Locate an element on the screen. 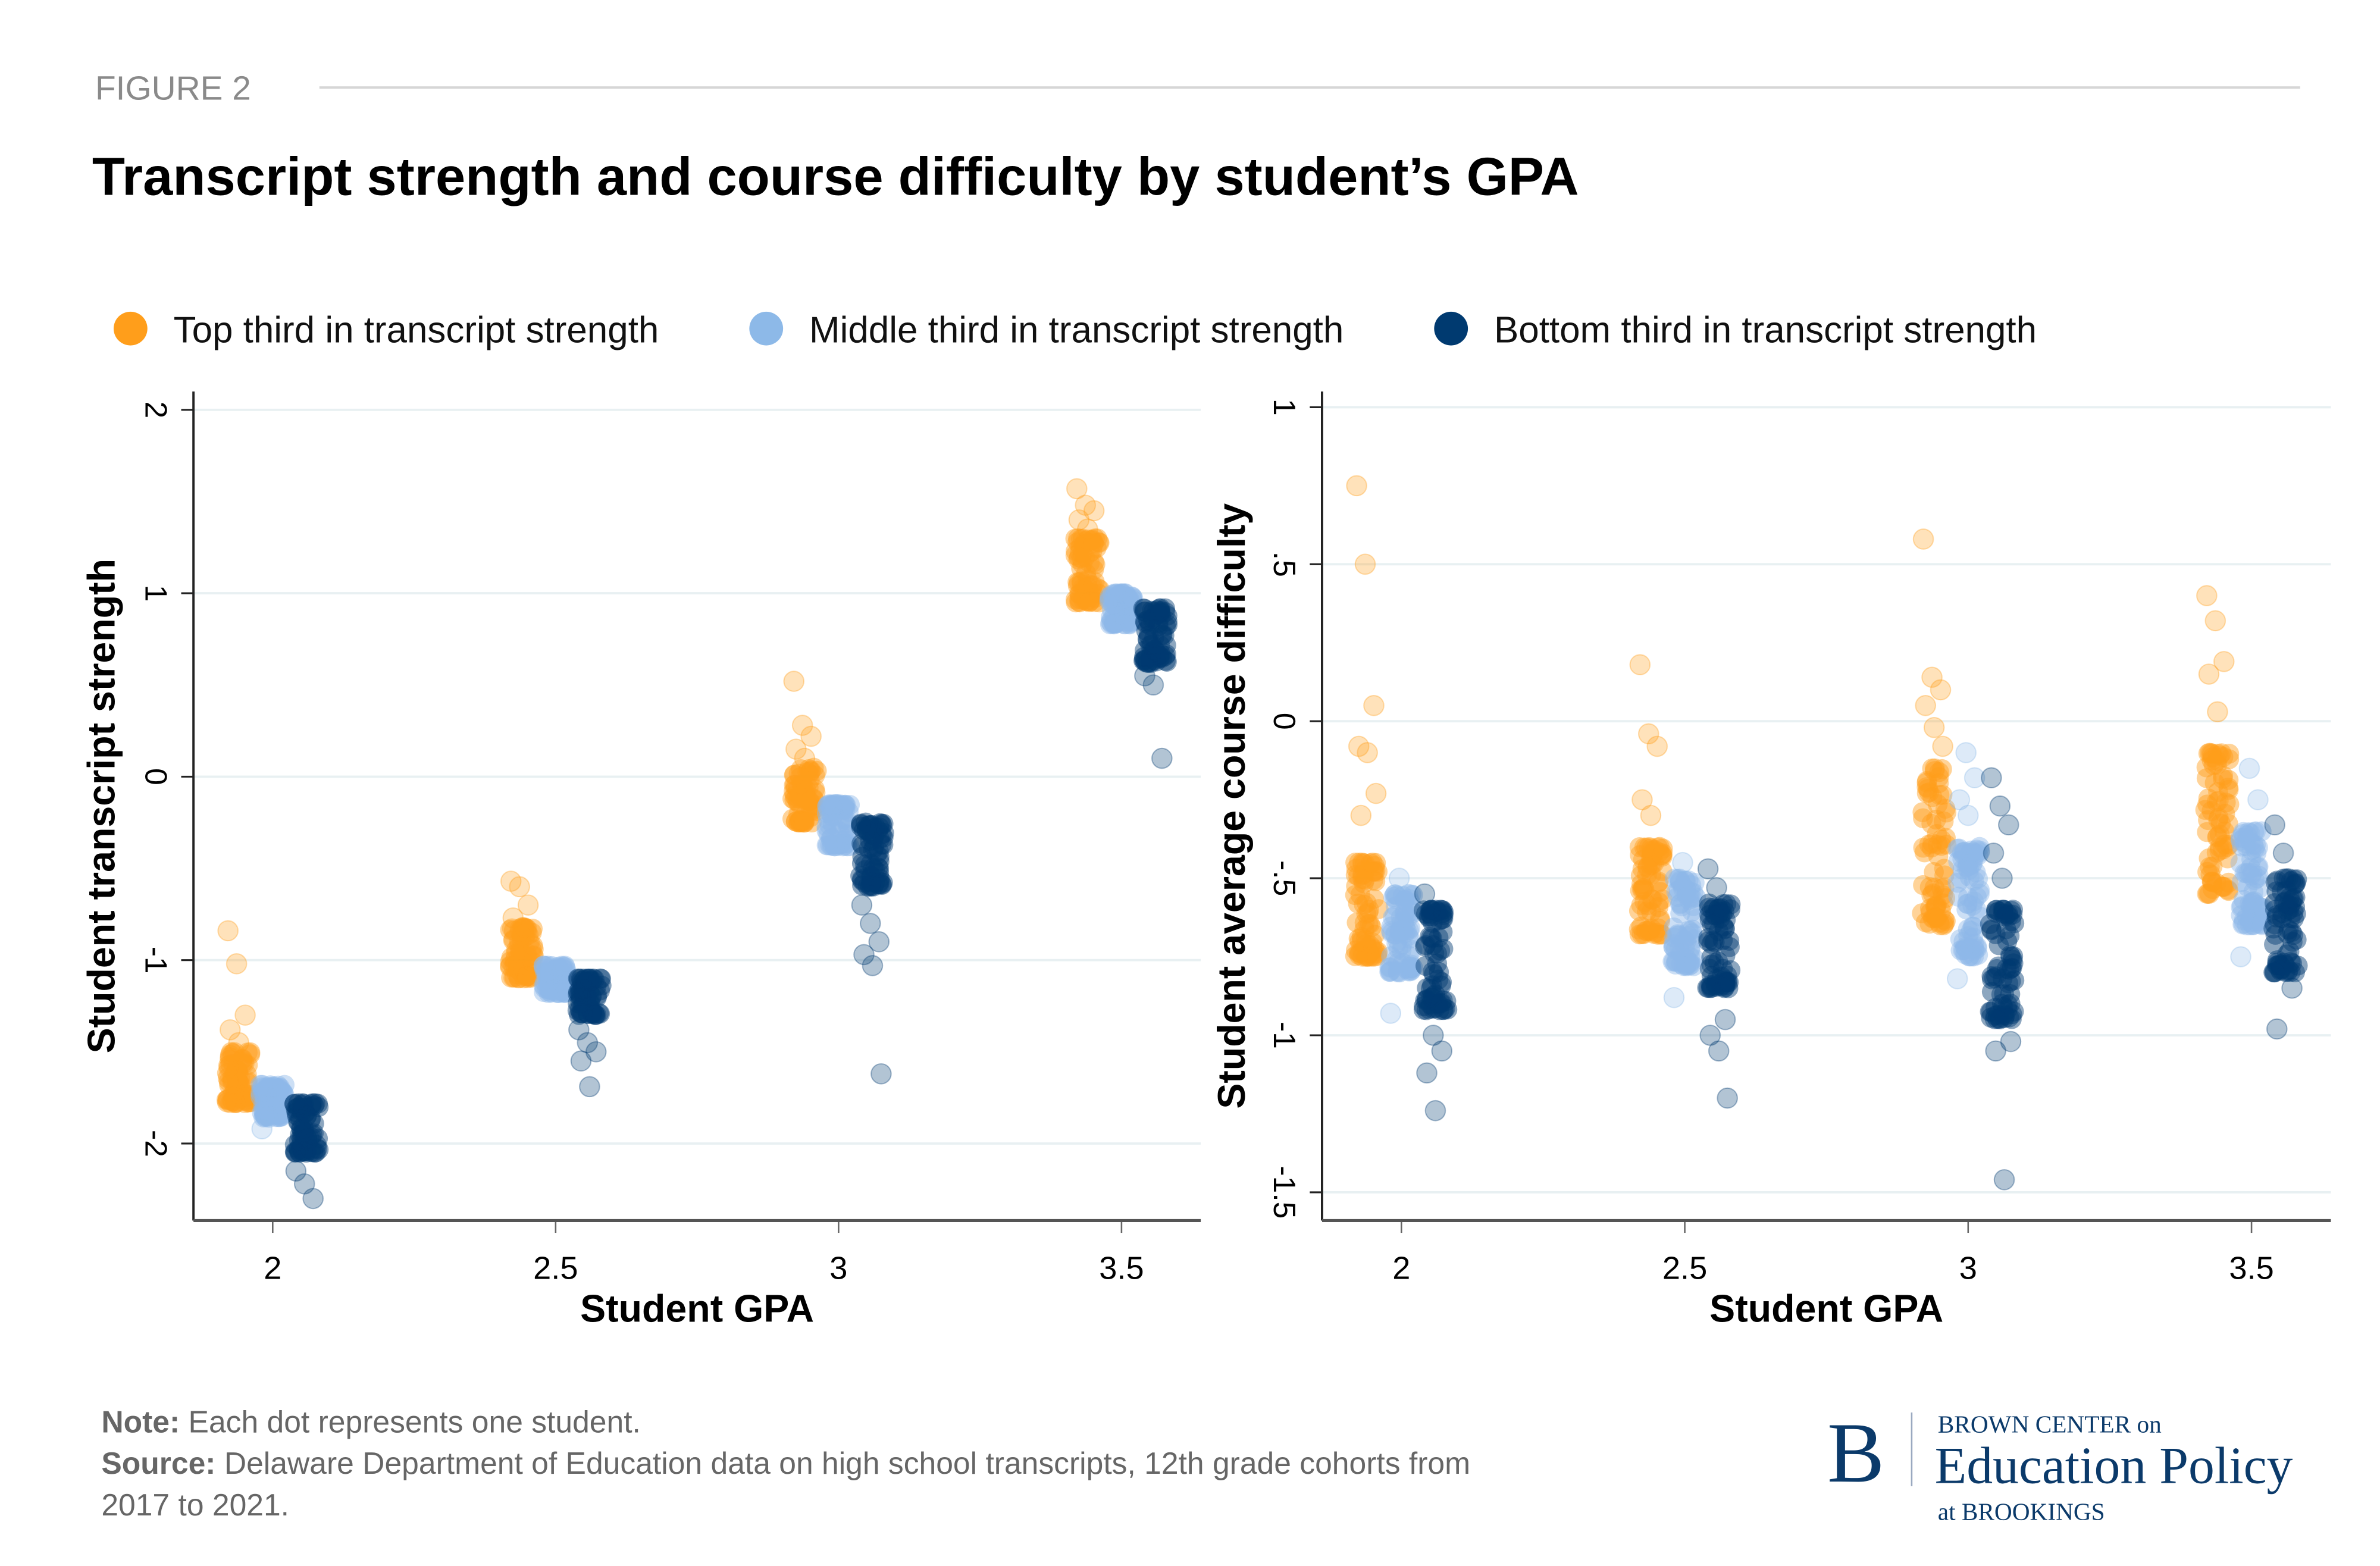  y-tick-label: -1 is located at coordinates (156, 960).